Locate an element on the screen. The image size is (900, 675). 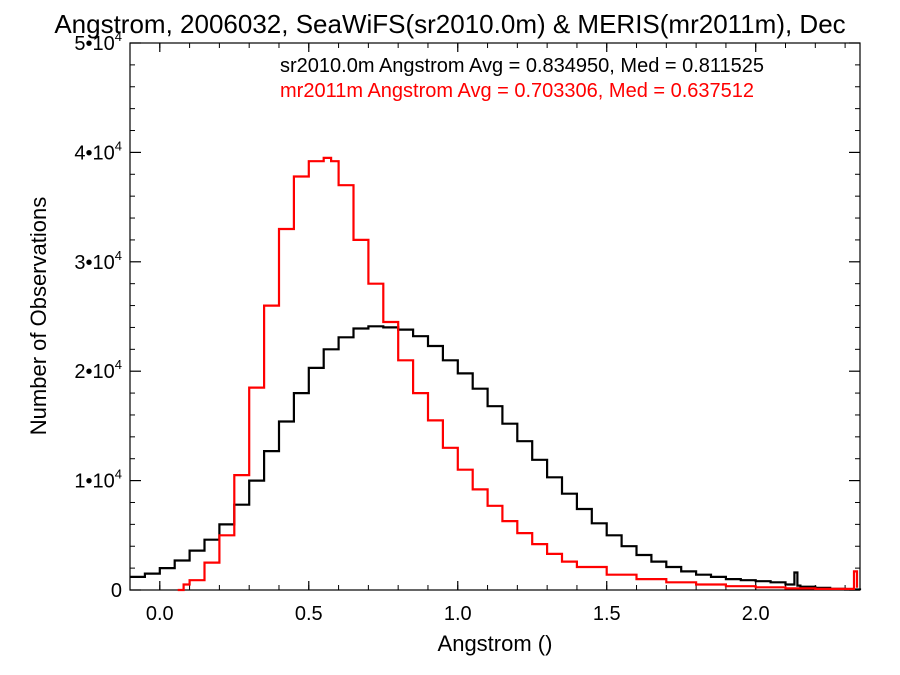
x-tick-label: 0.5 is located at coordinates (309, 614).